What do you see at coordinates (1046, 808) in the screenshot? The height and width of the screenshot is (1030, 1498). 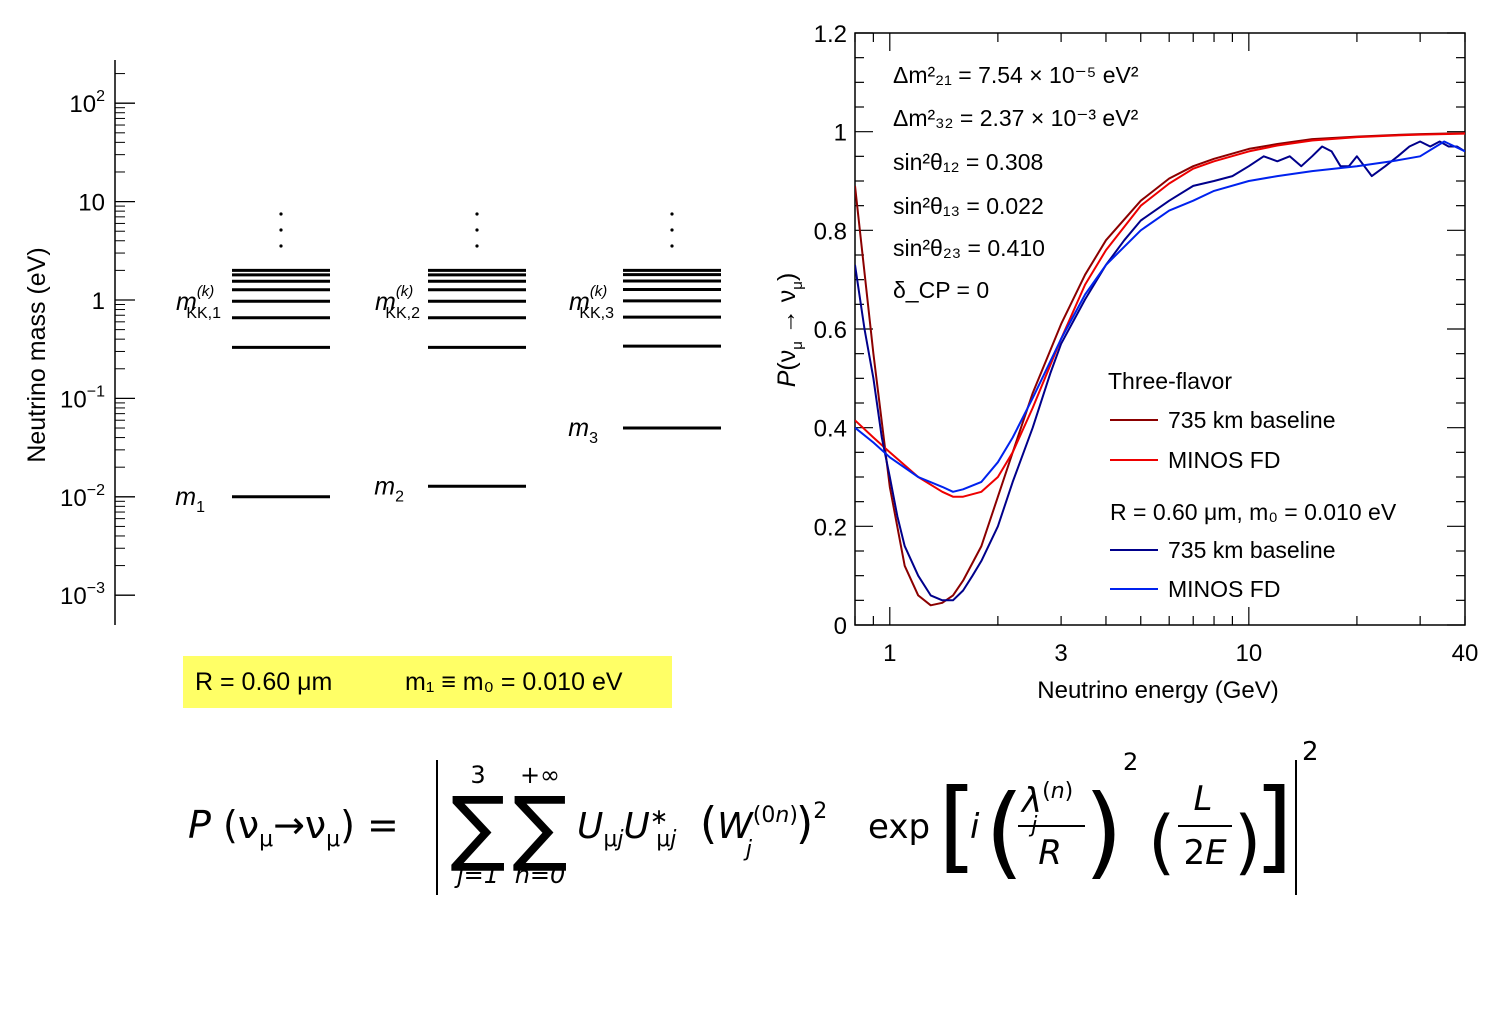 I see `lambda-num: λ(n)j` at bounding box center [1046, 808].